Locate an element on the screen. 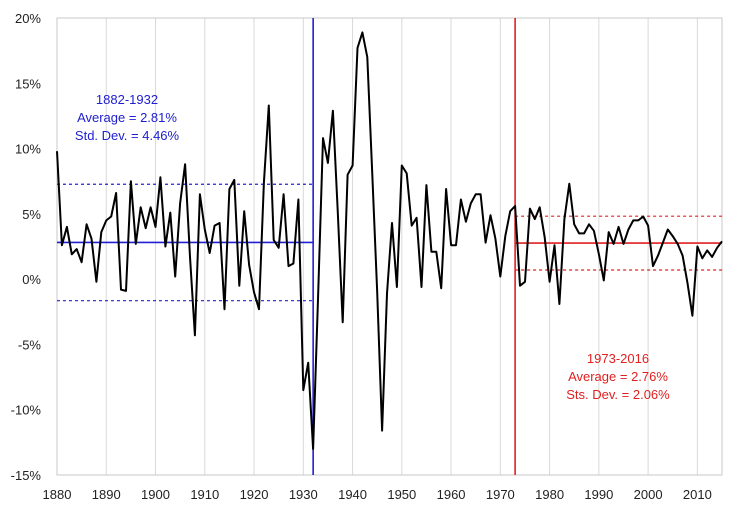 Image resolution: width=750 pixels, height=515 pixels. x-tick-label: 1890 is located at coordinates (106, 494).